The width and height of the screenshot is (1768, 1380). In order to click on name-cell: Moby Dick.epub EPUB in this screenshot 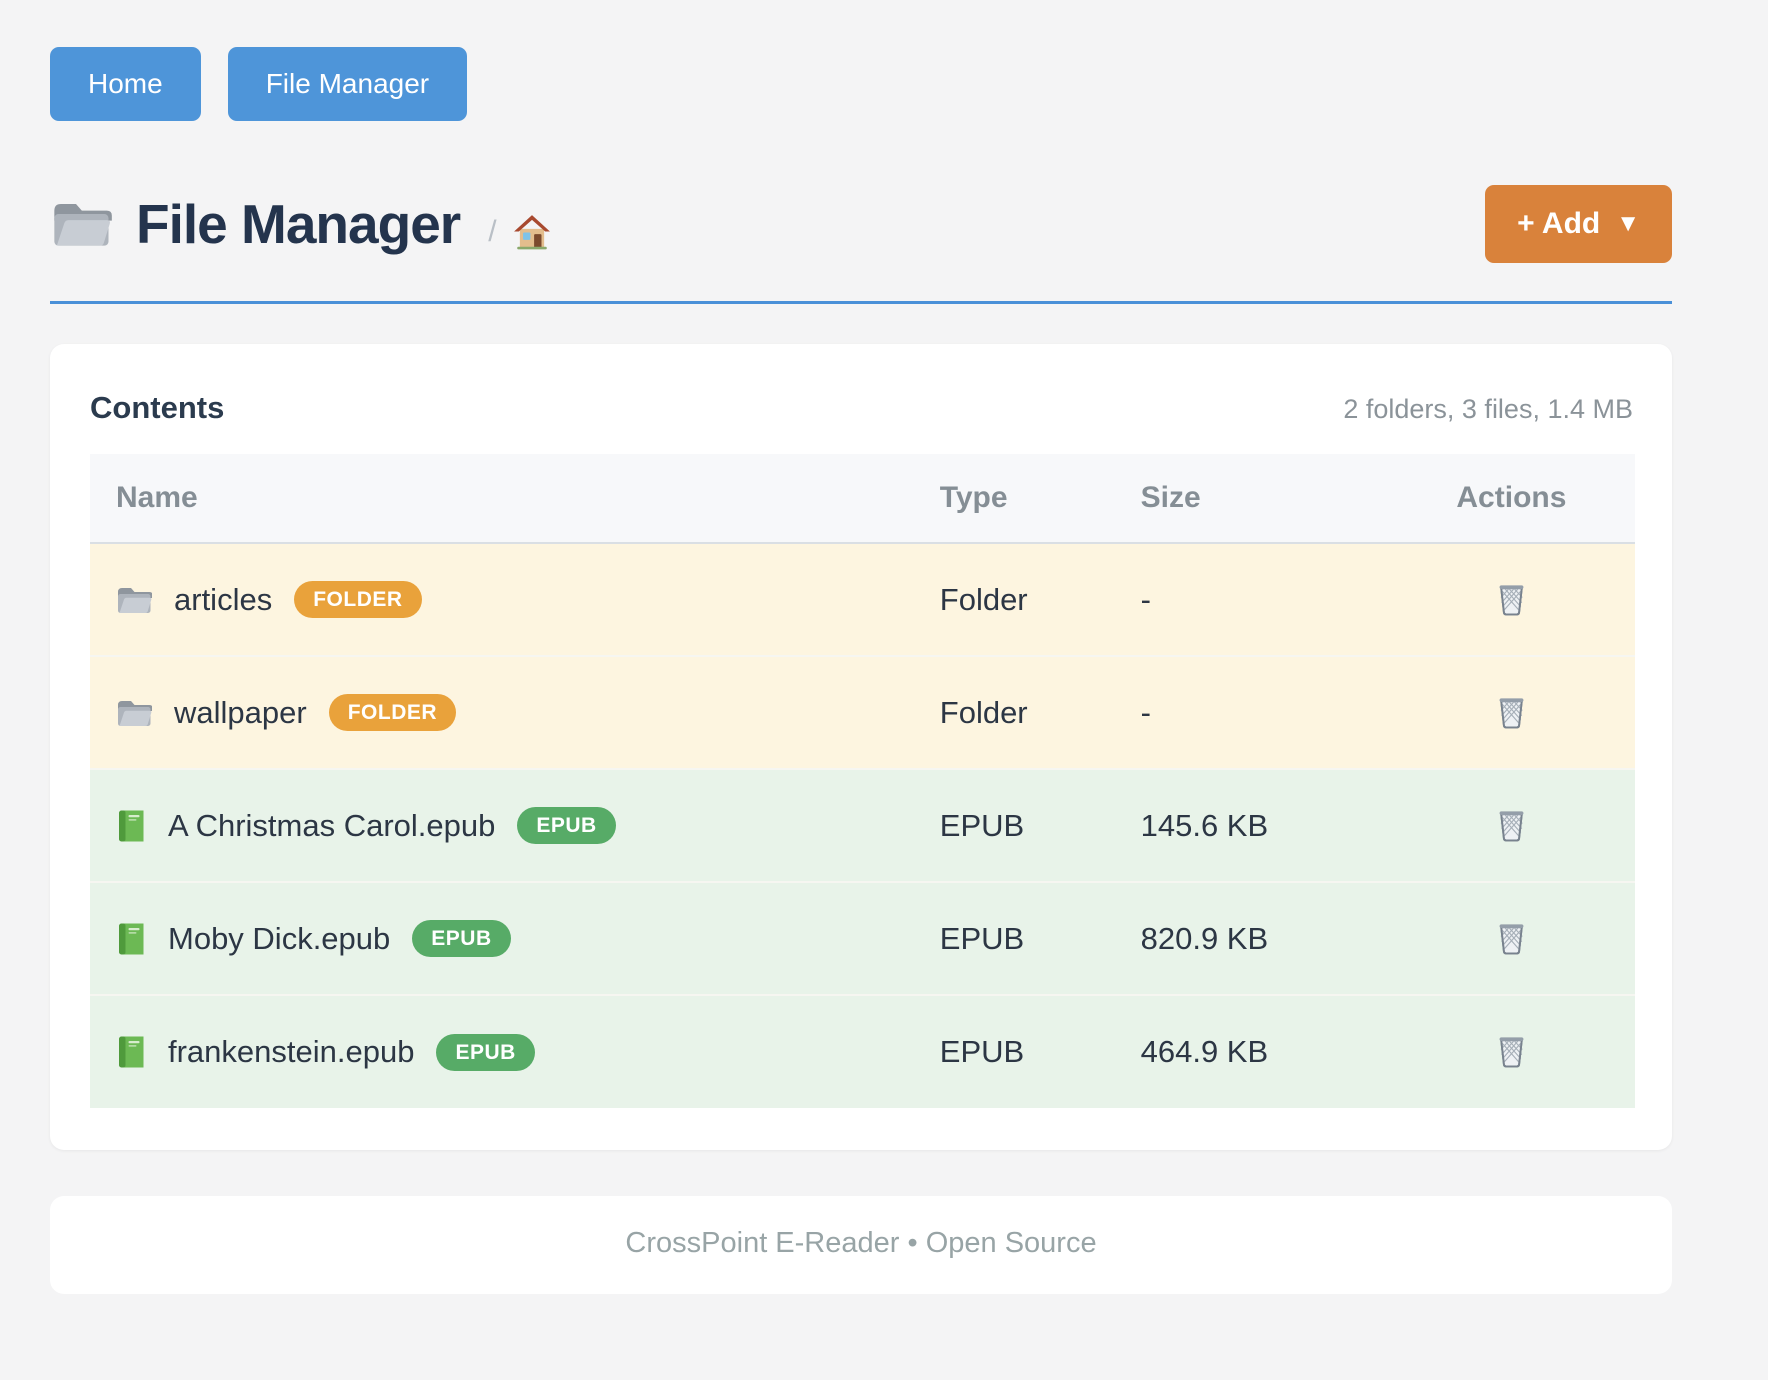, I will do `click(515, 938)`.